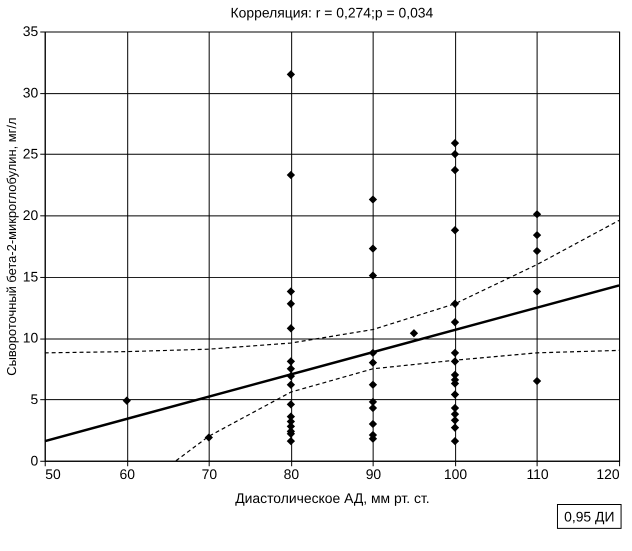  Describe the element at coordinates (34, 398) in the screenshot. I see `y-tick-label: 5` at that location.